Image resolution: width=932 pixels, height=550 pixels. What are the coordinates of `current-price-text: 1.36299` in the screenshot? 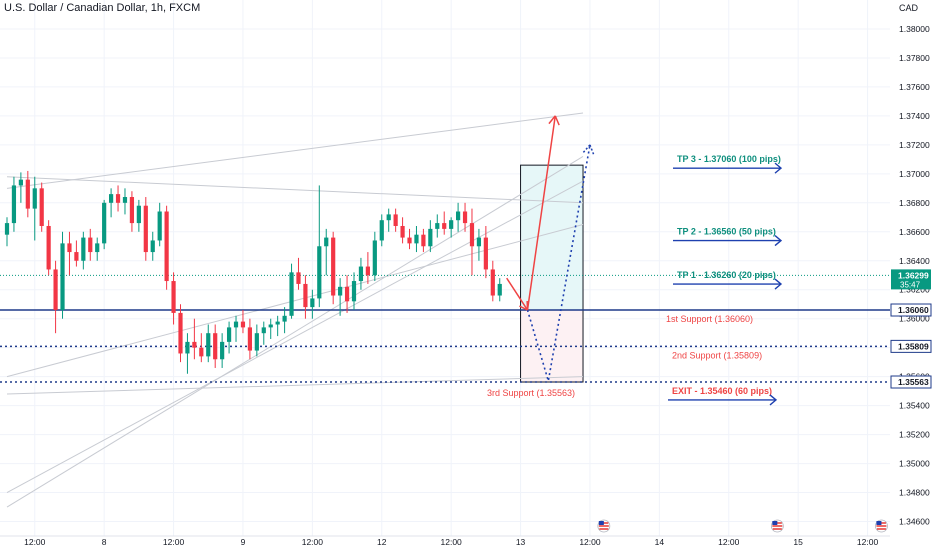 It's located at (913, 275).